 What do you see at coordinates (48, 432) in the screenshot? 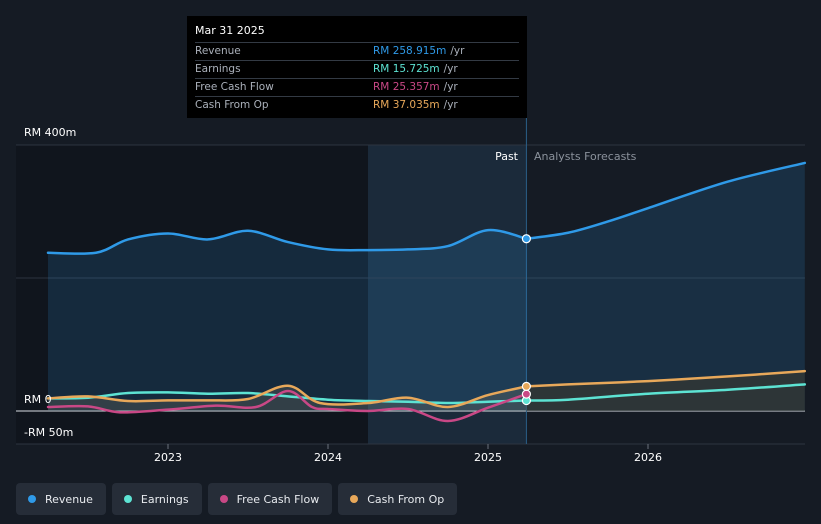
I see `y-label-bottom: -RM 50m` at bounding box center [48, 432].